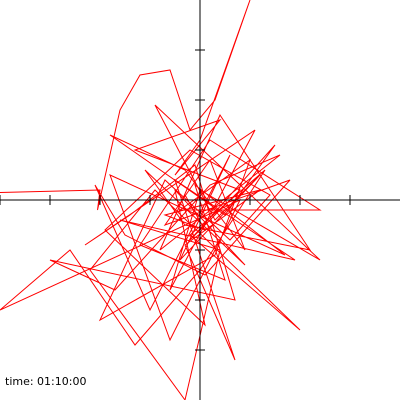  What do you see at coordinates (45, 381) in the screenshot?
I see `time-label: time: 01:10:00` at bounding box center [45, 381].